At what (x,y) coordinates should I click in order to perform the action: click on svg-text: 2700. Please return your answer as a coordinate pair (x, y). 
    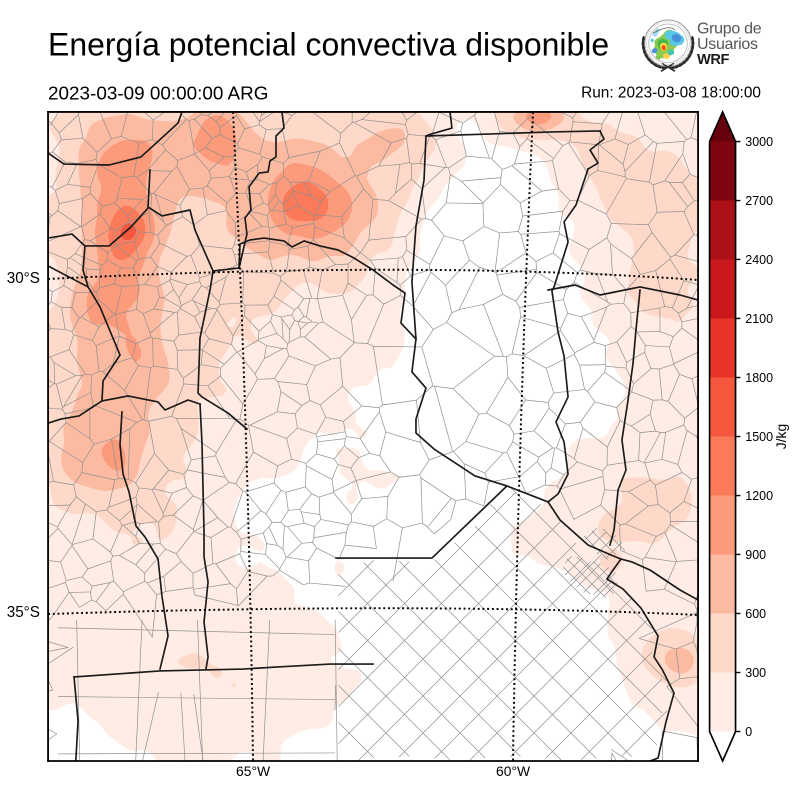
    Looking at the image, I should click on (759, 201).